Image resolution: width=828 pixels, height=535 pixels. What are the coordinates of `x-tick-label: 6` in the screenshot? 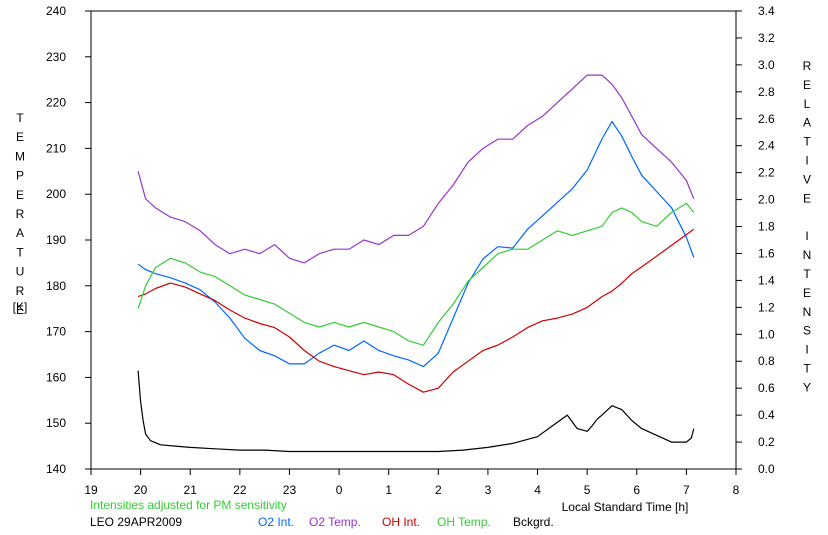 It's located at (636, 490).